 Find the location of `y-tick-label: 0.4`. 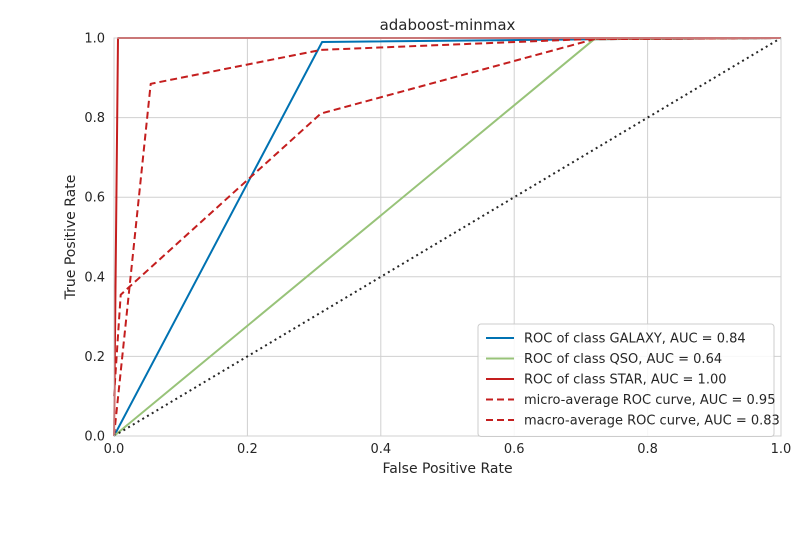

y-tick-label: 0.4 is located at coordinates (94, 277).